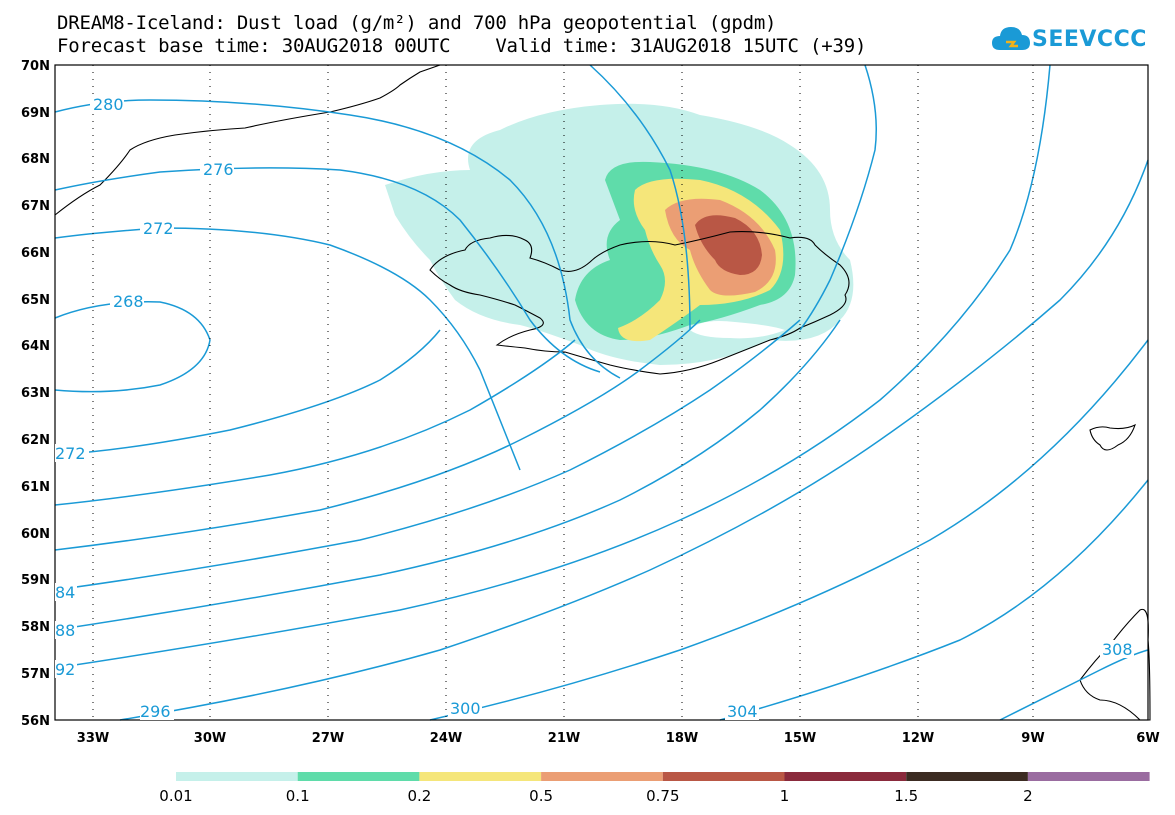 This screenshot has height=815, width=1175. Describe the element at coordinates (70, 453) in the screenshot. I see `contour-label-272b: 272` at that location.